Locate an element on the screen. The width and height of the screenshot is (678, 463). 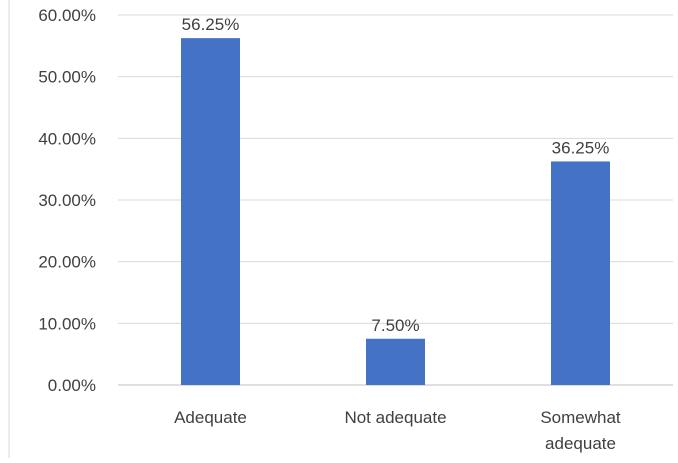
x-tick-label-line: Somewhat is located at coordinates (580, 417).